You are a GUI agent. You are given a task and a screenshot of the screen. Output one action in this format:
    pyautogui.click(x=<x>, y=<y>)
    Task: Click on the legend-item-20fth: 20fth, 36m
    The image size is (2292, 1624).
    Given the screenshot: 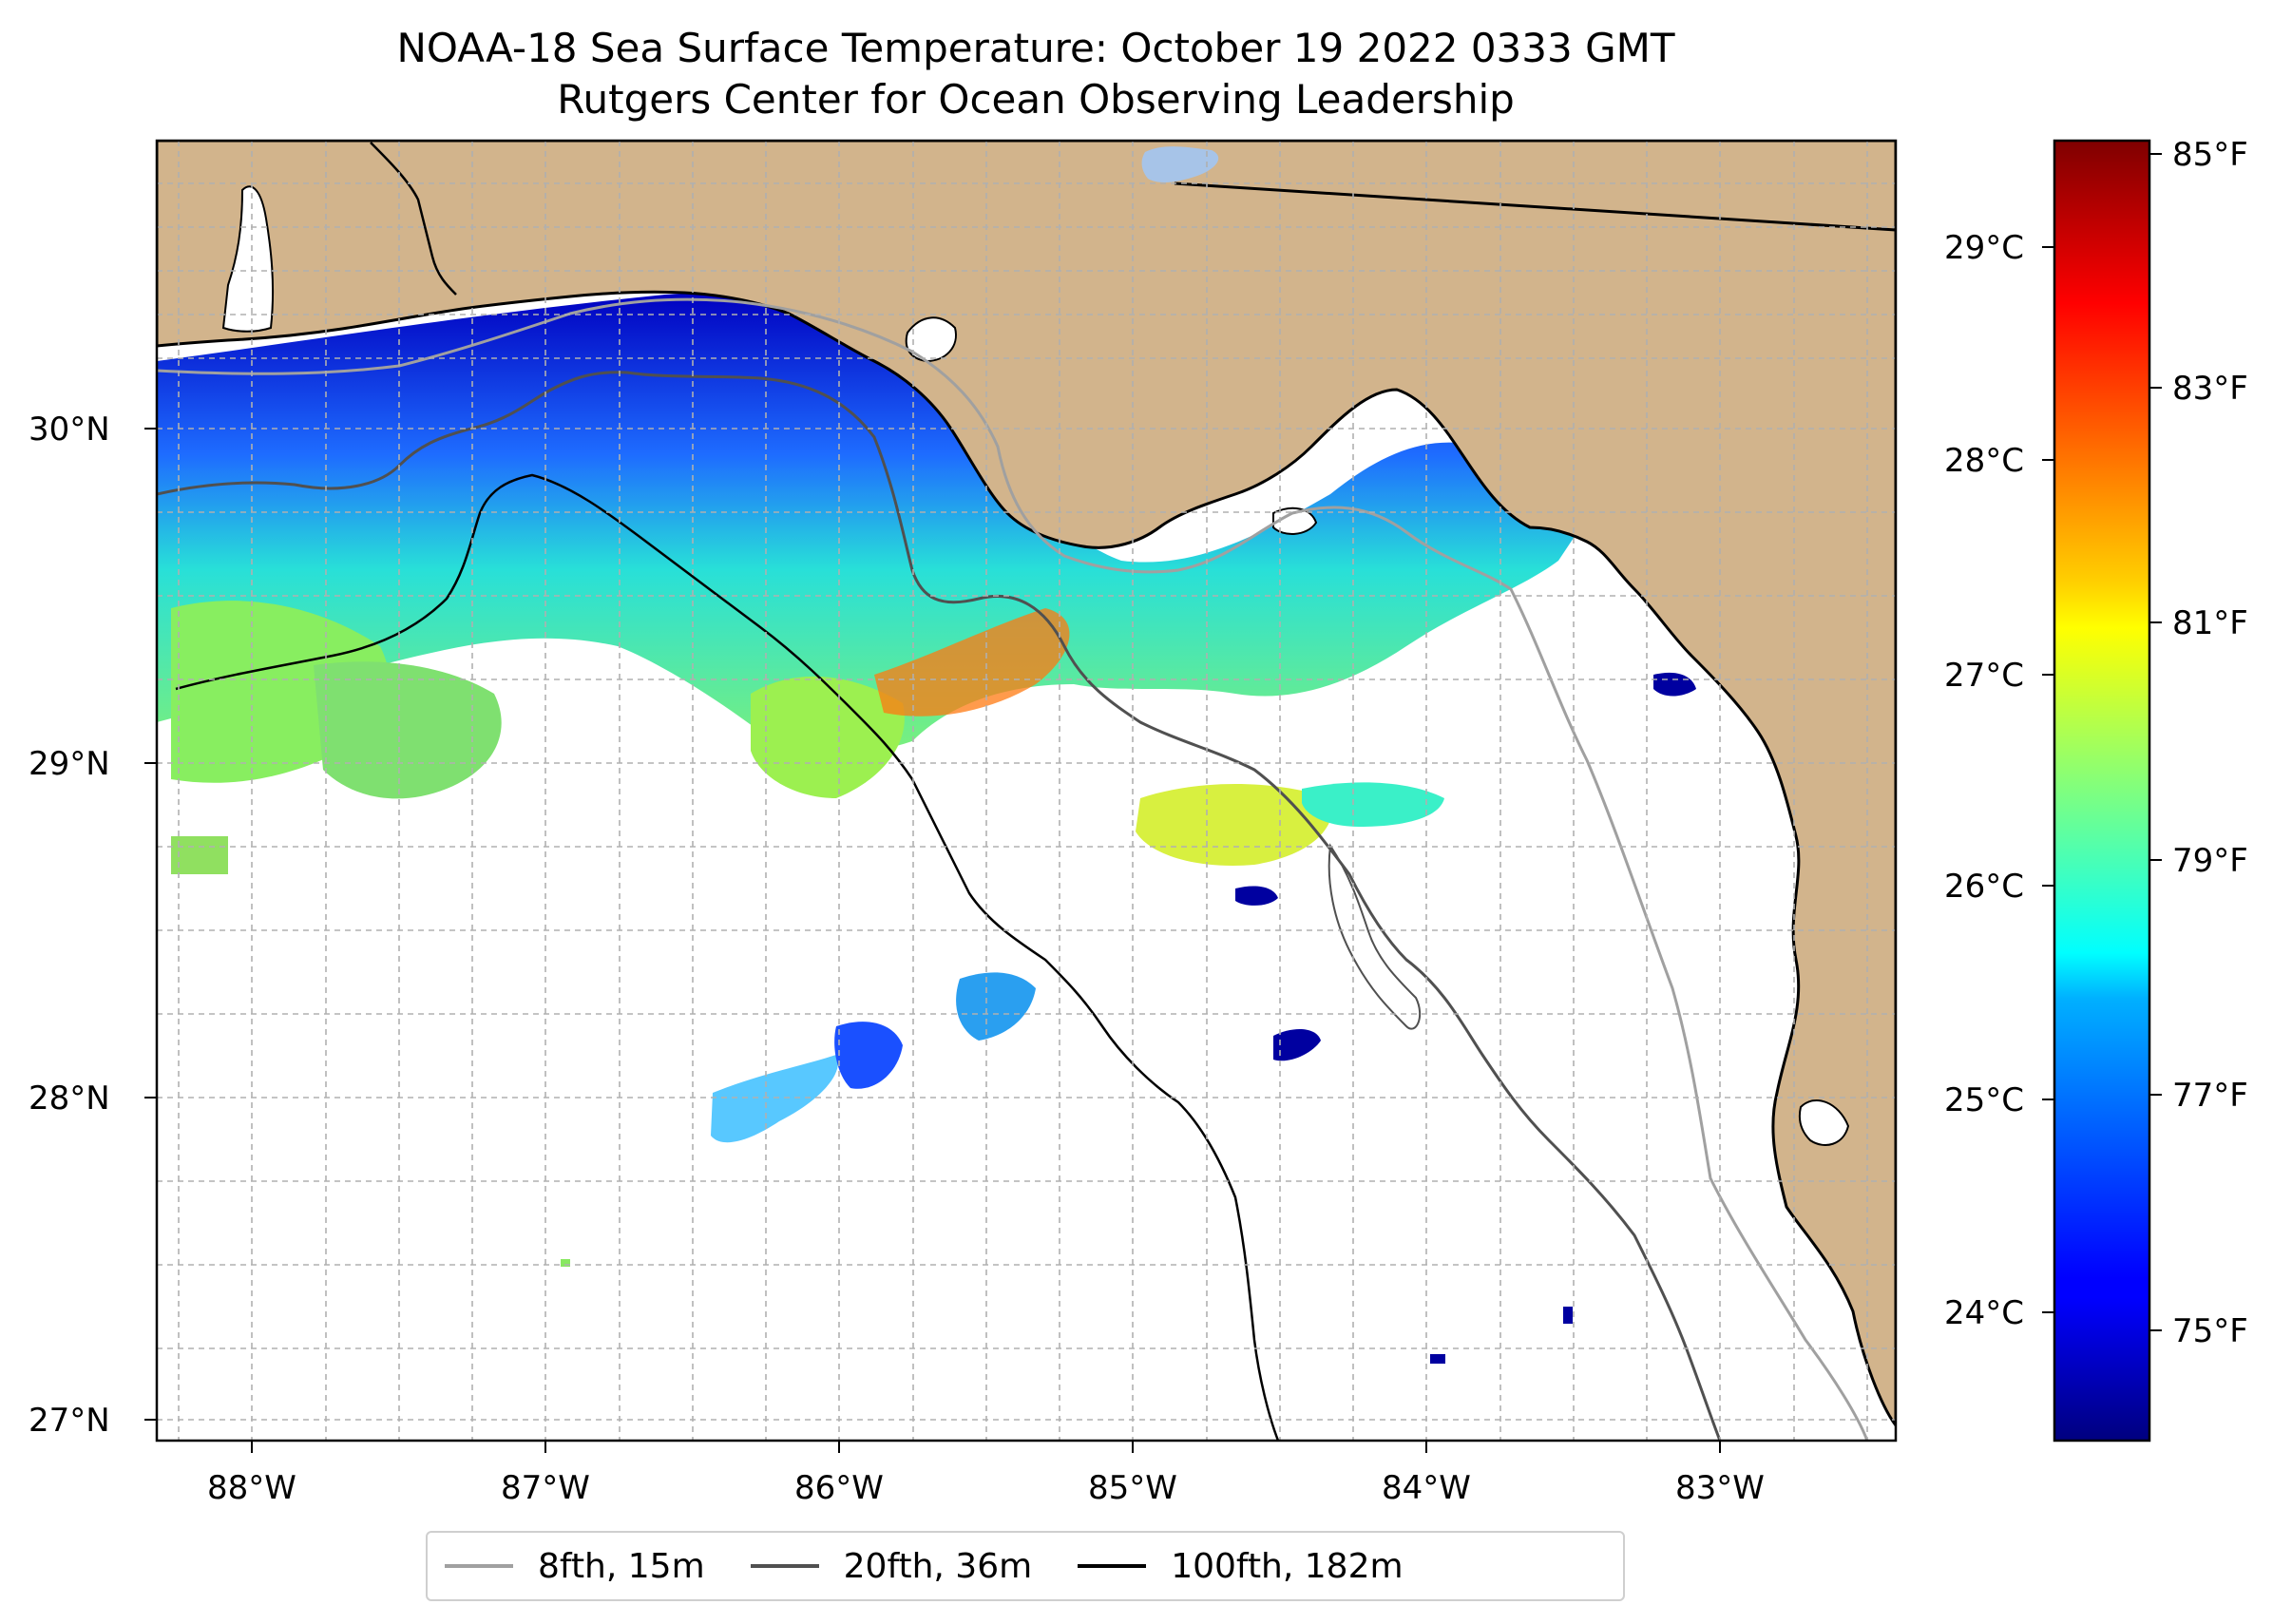 What is the action you would take?
    pyautogui.click(x=891, y=1566)
    